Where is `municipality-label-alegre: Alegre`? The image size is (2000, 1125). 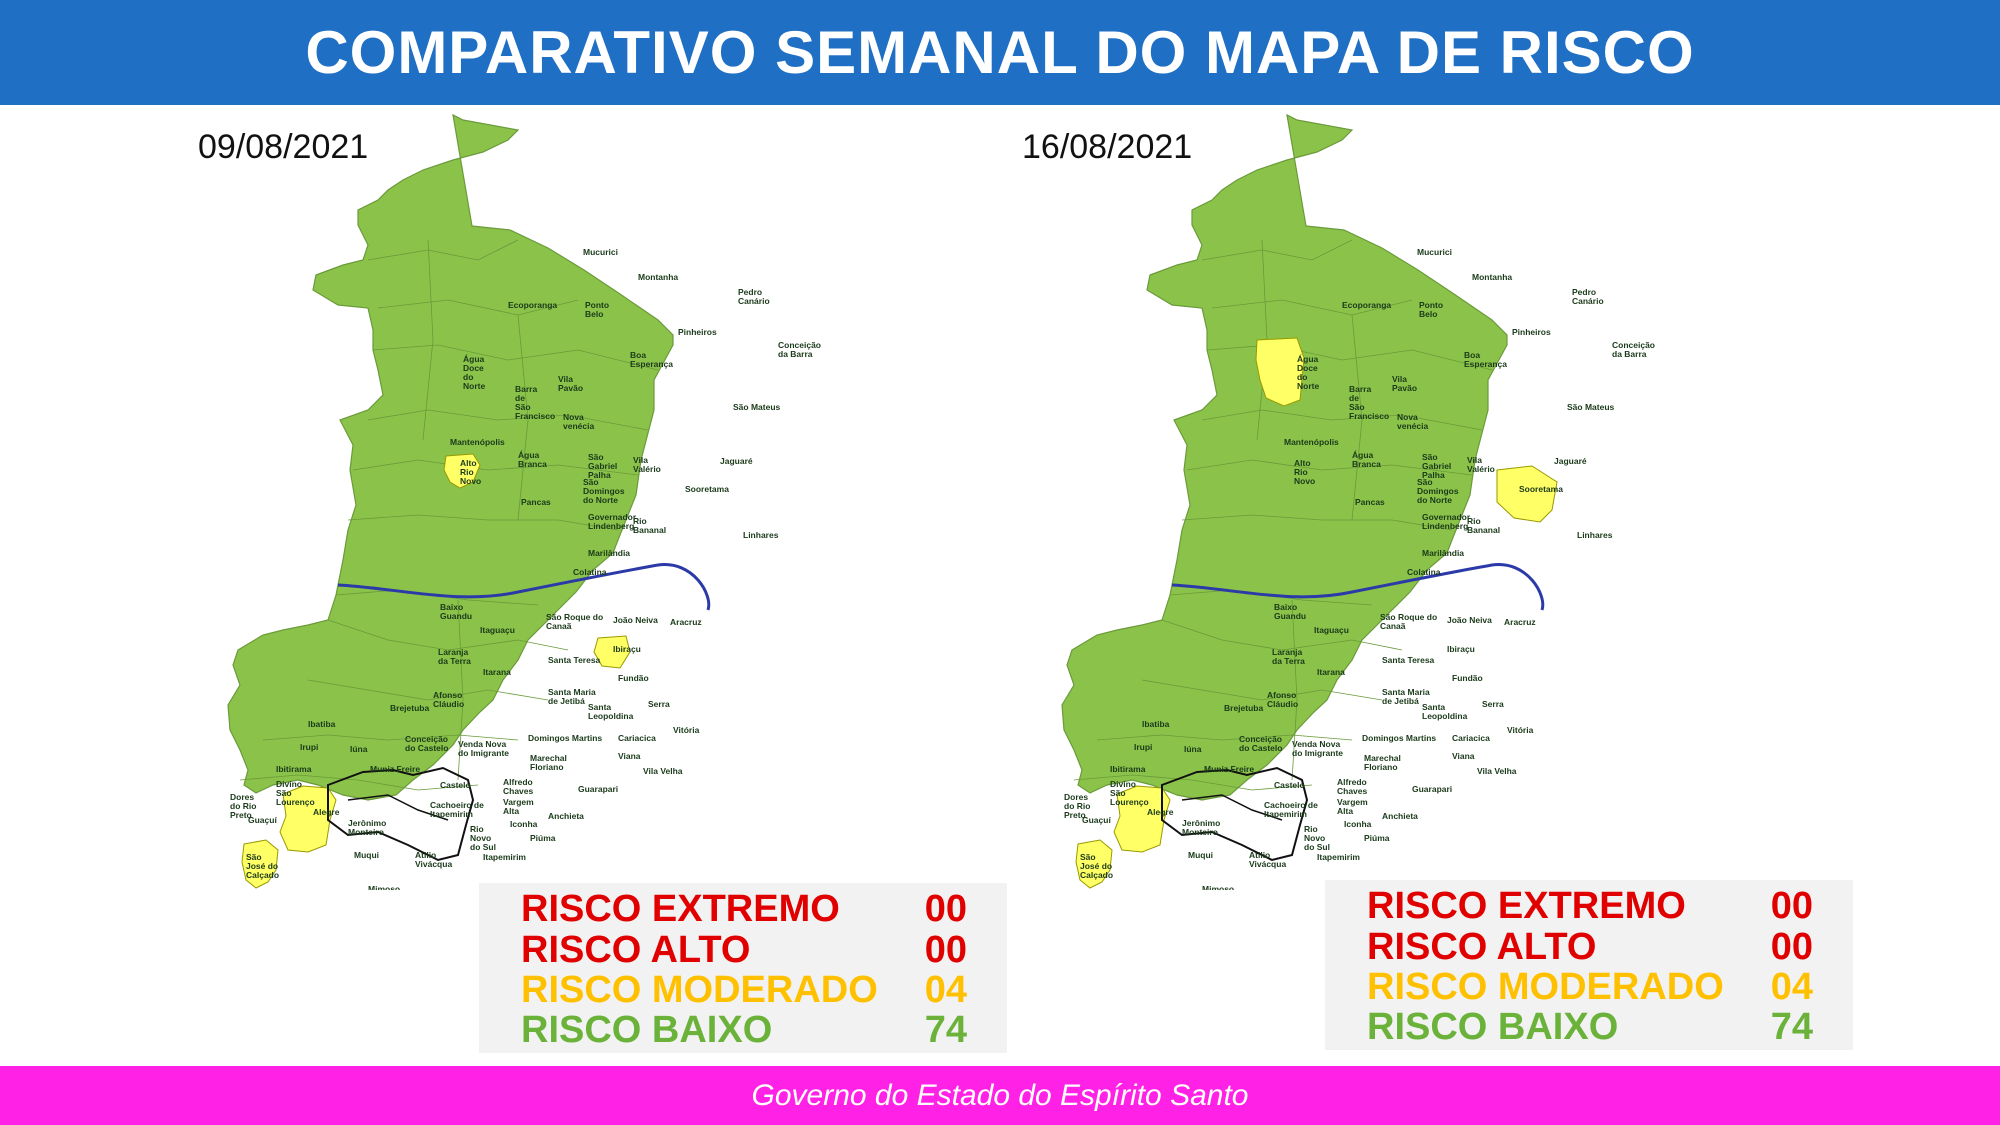 municipality-label-alegre: Alegre is located at coordinates (1160, 812).